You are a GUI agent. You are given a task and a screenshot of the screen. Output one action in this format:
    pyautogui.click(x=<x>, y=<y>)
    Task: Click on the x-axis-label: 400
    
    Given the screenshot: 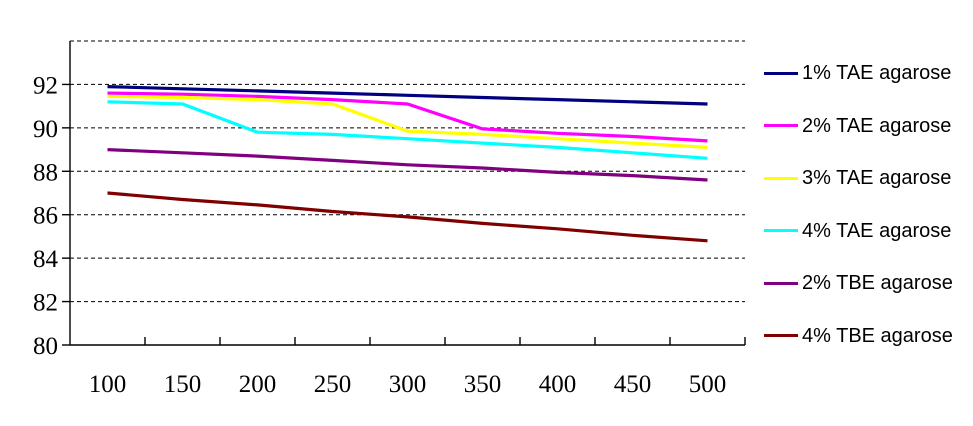 What is the action you would take?
    pyautogui.click(x=558, y=384)
    